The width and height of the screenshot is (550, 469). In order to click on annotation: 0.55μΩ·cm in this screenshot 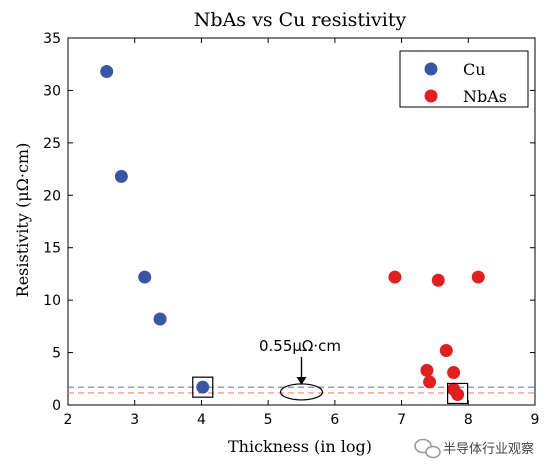, I will do `click(300, 369)`.